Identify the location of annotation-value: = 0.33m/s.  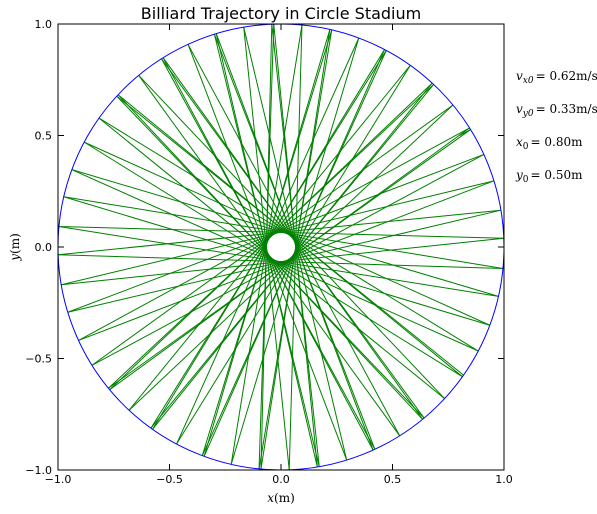
(566, 109).